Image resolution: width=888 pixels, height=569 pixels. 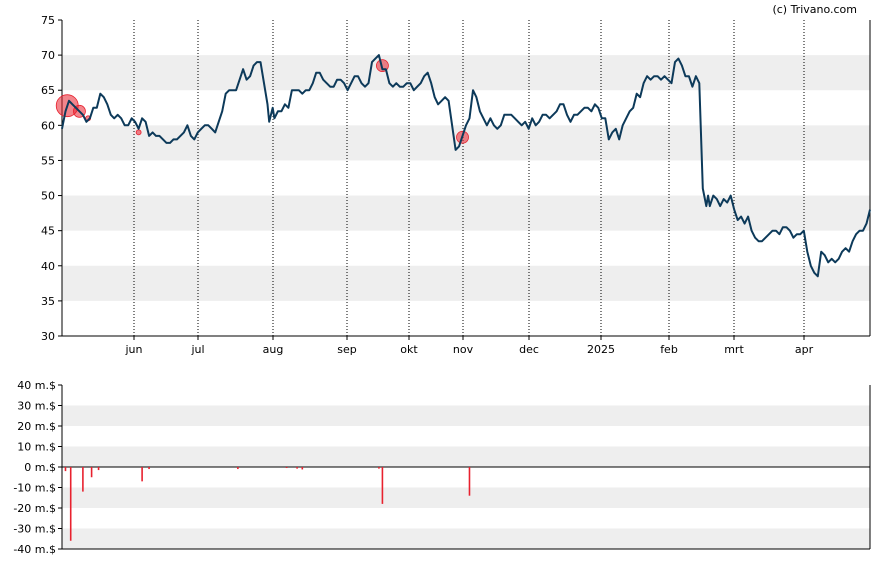 I want to click on price-x-tick-label: feb, so click(x=669, y=349).